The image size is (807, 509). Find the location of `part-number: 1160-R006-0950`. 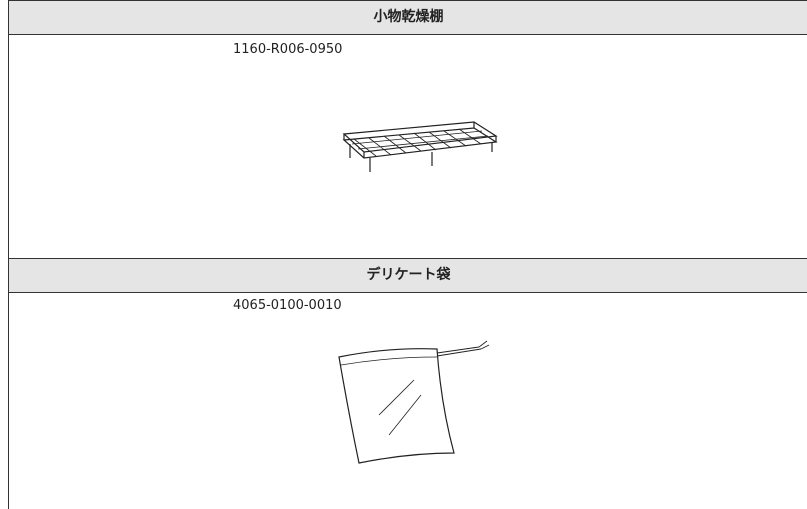

part-number: 1160-R006-0950 is located at coordinates (288, 49).